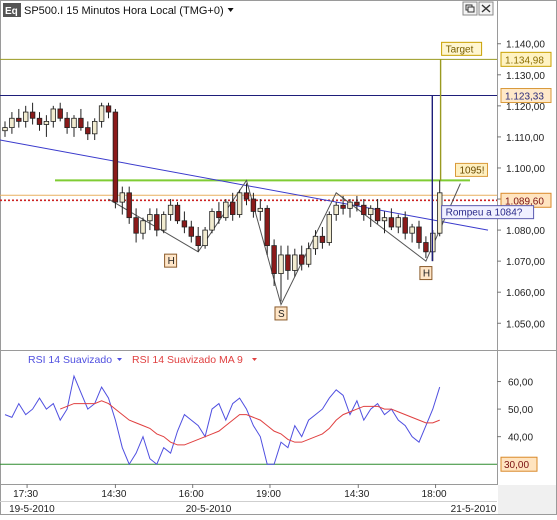  What do you see at coordinates (124, 11) in the screenshot?
I see `chart-title: SP500.I 15 Minutos Hora Local (TMG+0)` at bounding box center [124, 11].